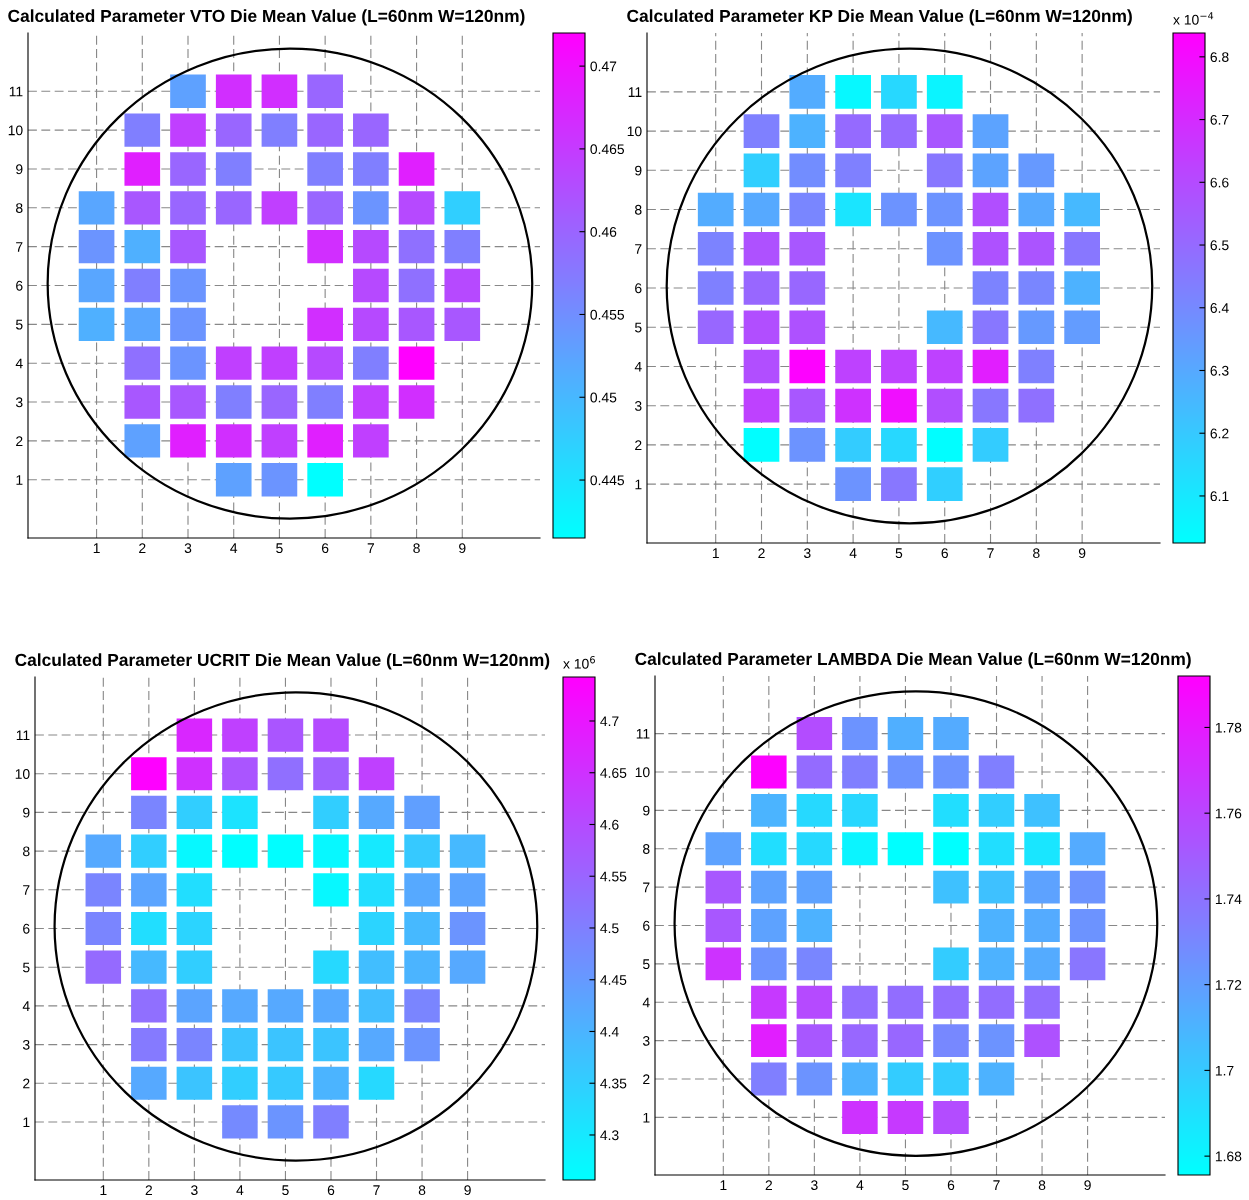 Image resolution: width=1249 pixels, height=1200 pixels. What do you see at coordinates (1228, 984) in the screenshot?
I see `color-bar-label: 1.72` at bounding box center [1228, 984].